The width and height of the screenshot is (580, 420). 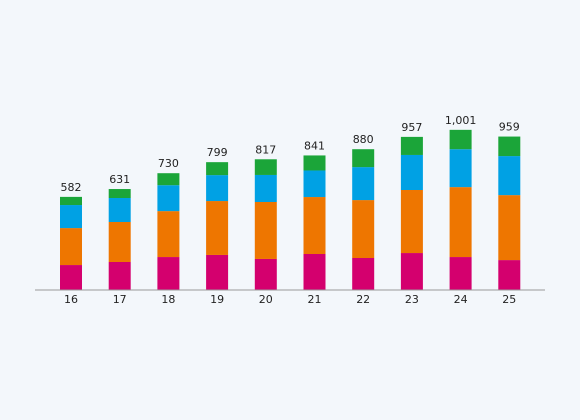 What do you see at coordinates (265, 149) in the screenshot?
I see `total-label: 817` at bounding box center [265, 149].